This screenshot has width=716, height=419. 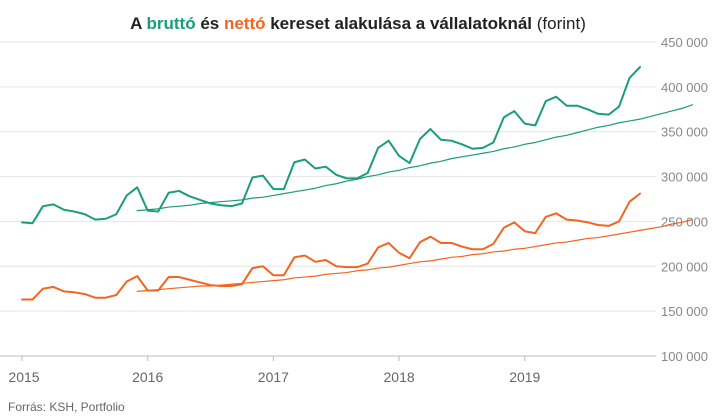 I want to click on x-tick-label: 2016, so click(x=147, y=377).